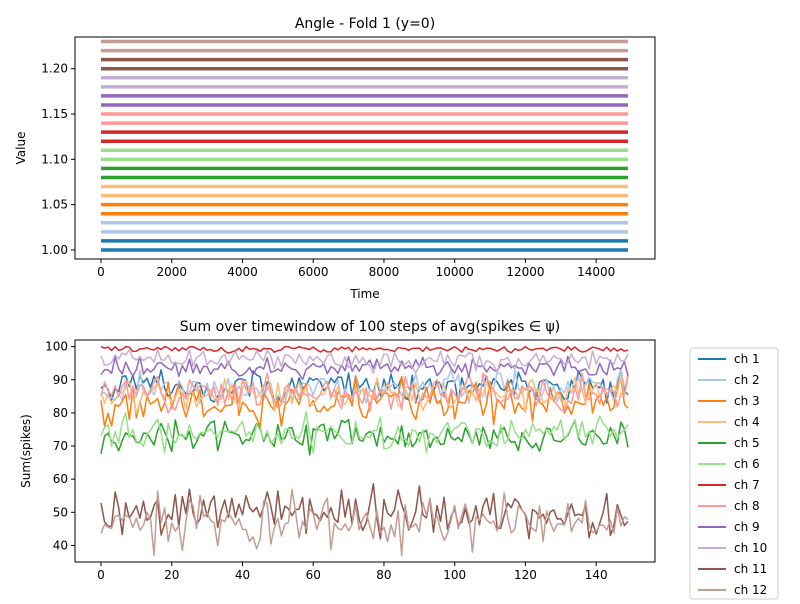 This screenshot has width=800, height=604. Describe the element at coordinates (60, 512) in the screenshot. I see `spikes-chart-ytick-label: 50` at that location.